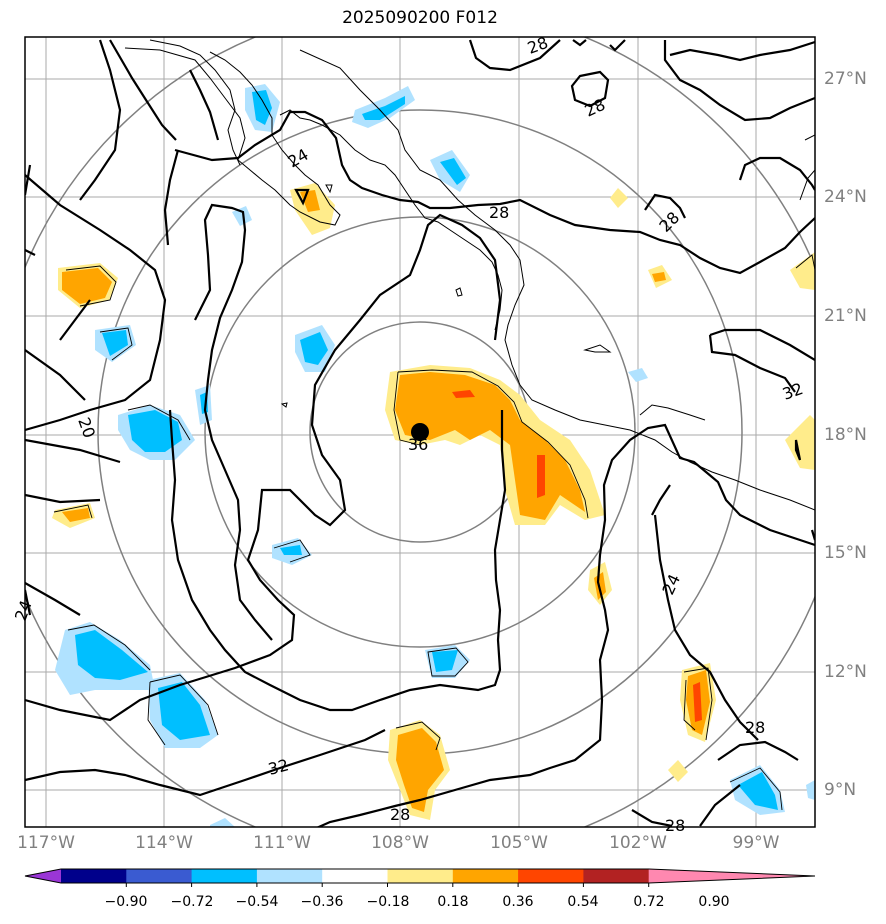  What do you see at coordinates (840, 790) in the screenshot?
I see `lat-label: 9°N` at bounding box center [840, 790].